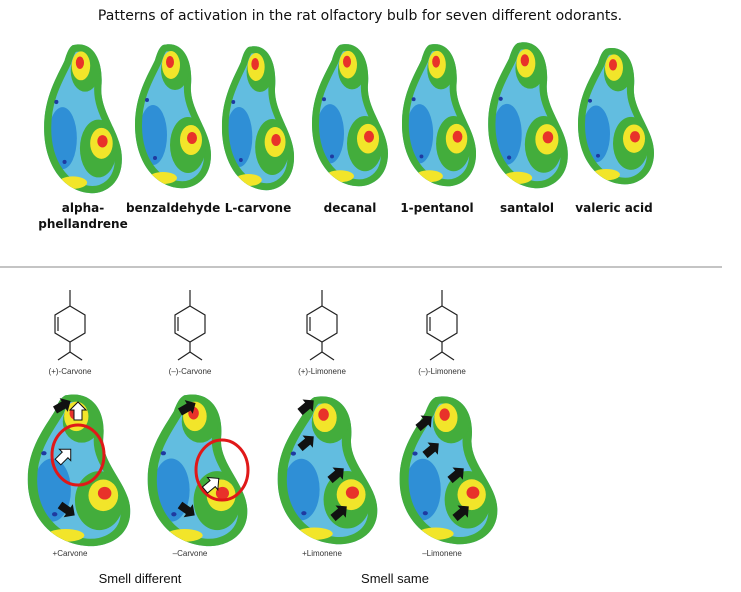 Image resolution: width=741 pixels, height=592 pixels. I want to click on odorant-label: alpha-phellandrene, so click(83, 216).